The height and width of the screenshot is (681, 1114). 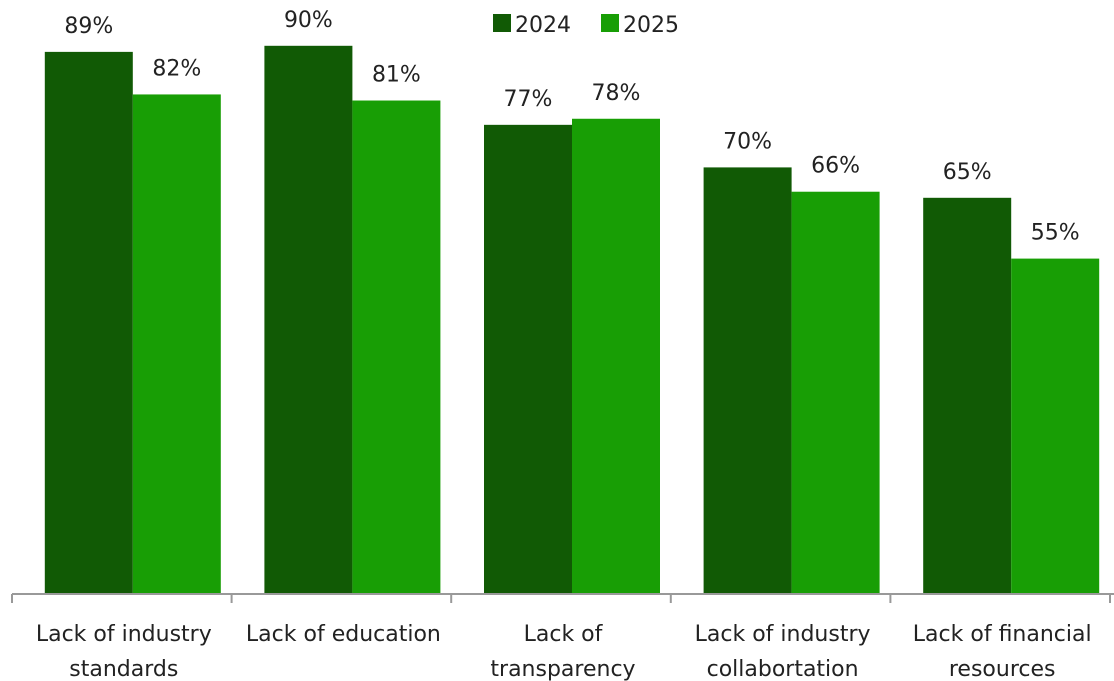 What do you see at coordinates (747, 141) in the screenshot?
I see `value-label-2024-3: 70%` at bounding box center [747, 141].